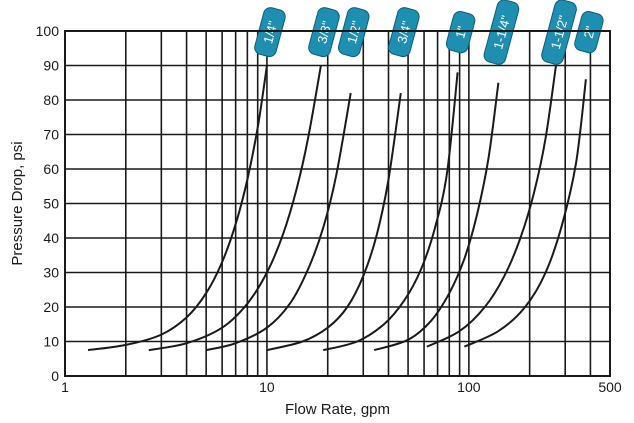 The width and height of the screenshot is (634, 423). I want to click on y-tick-label: 60, so click(51, 169).